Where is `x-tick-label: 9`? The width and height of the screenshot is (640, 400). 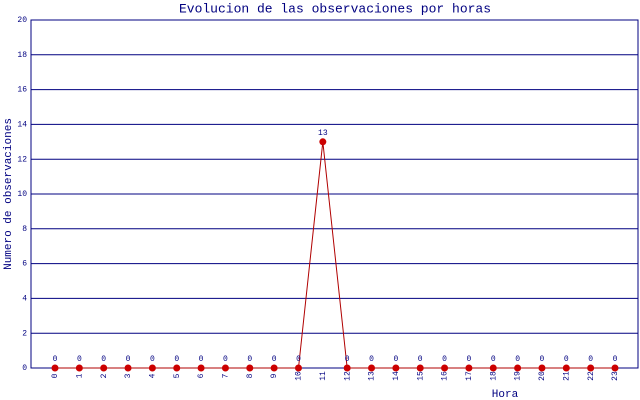
x-tick-label: 9 is located at coordinates (274, 375).